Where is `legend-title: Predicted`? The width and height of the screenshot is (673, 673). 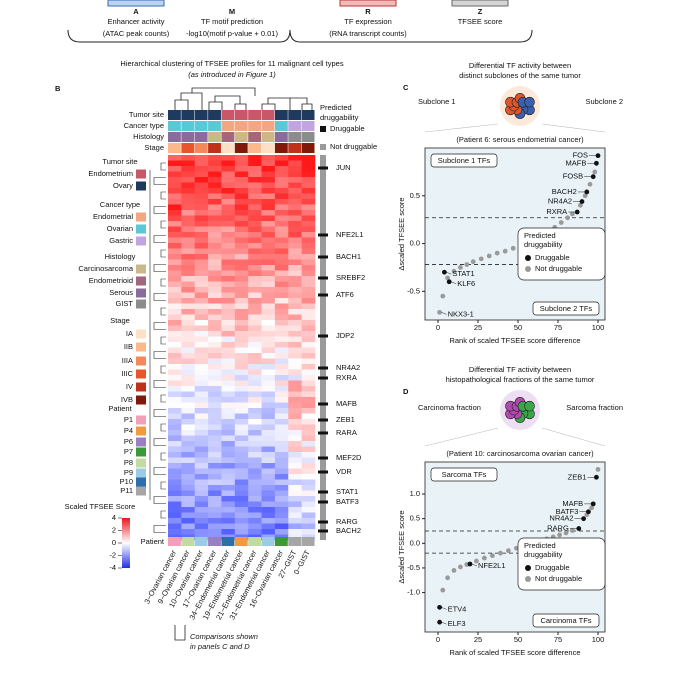
legend-title: Predicted is located at coordinates (540, 235).